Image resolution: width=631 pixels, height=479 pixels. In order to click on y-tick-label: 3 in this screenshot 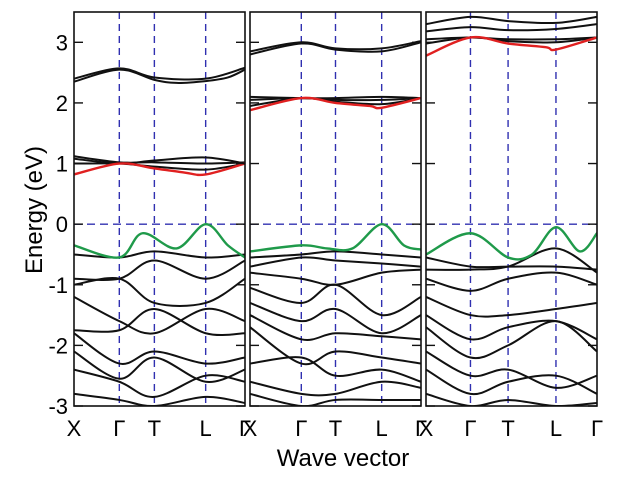, I will do `click(62, 42)`.